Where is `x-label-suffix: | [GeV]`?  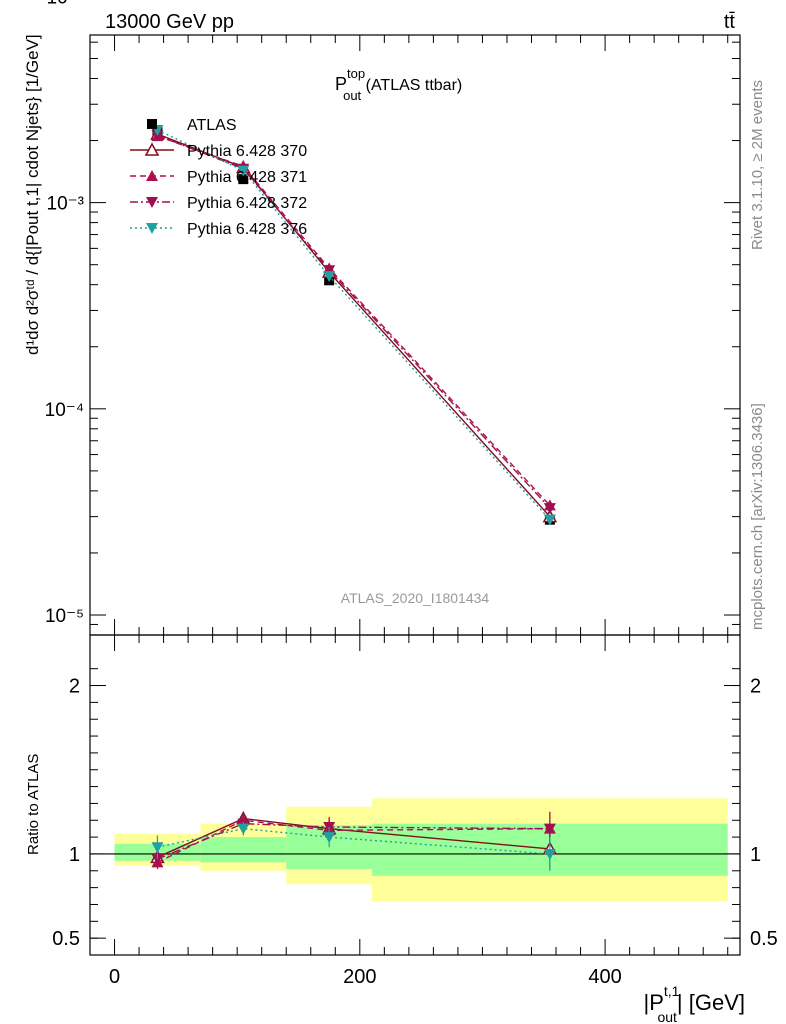
x-label-suffix: | [GeV] is located at coordinates (711, 1002).